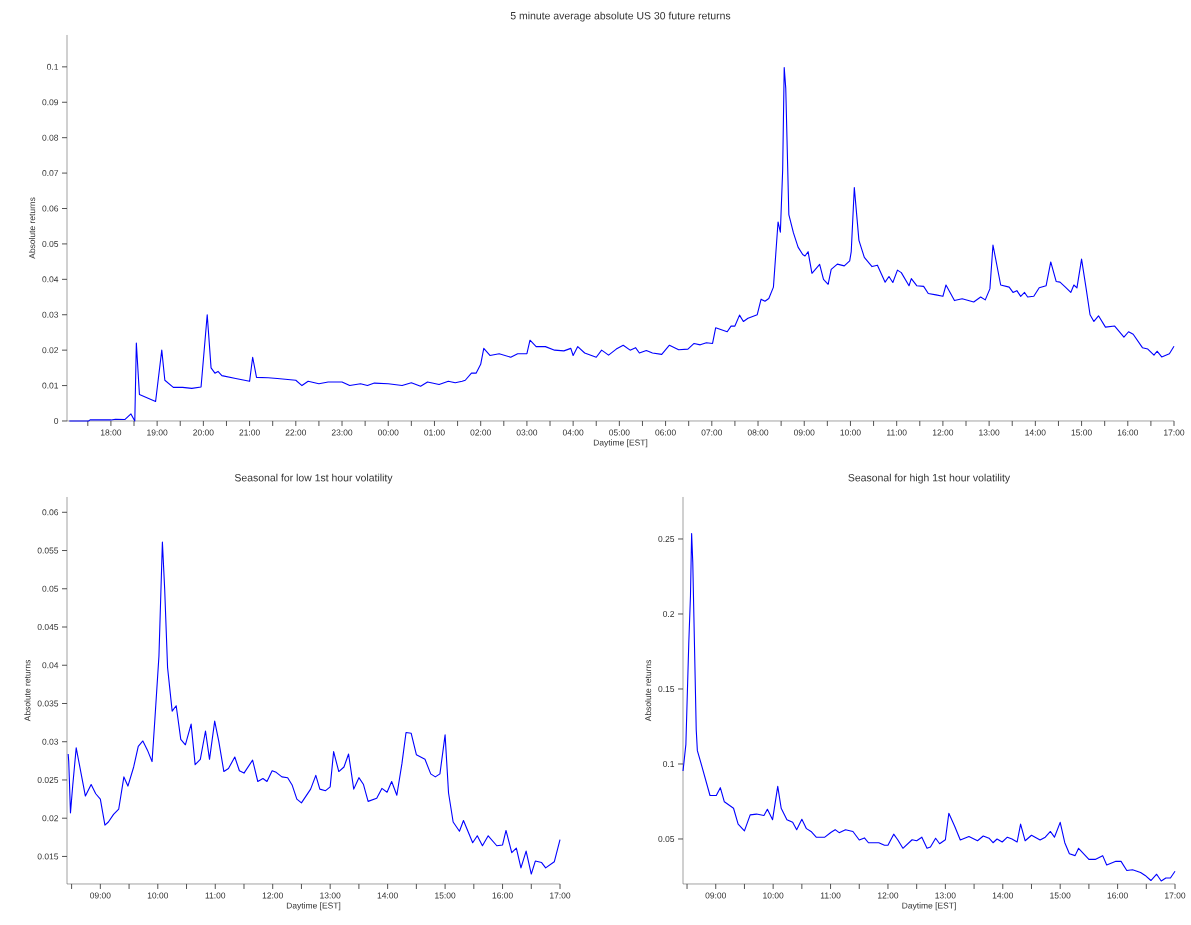 The height and width of the screenshot is (925, 1191). What do you see at coordinates (157, 432) in the screenshot?
I see `x-tick-label: 19:00` at bounding box center [157, 432].